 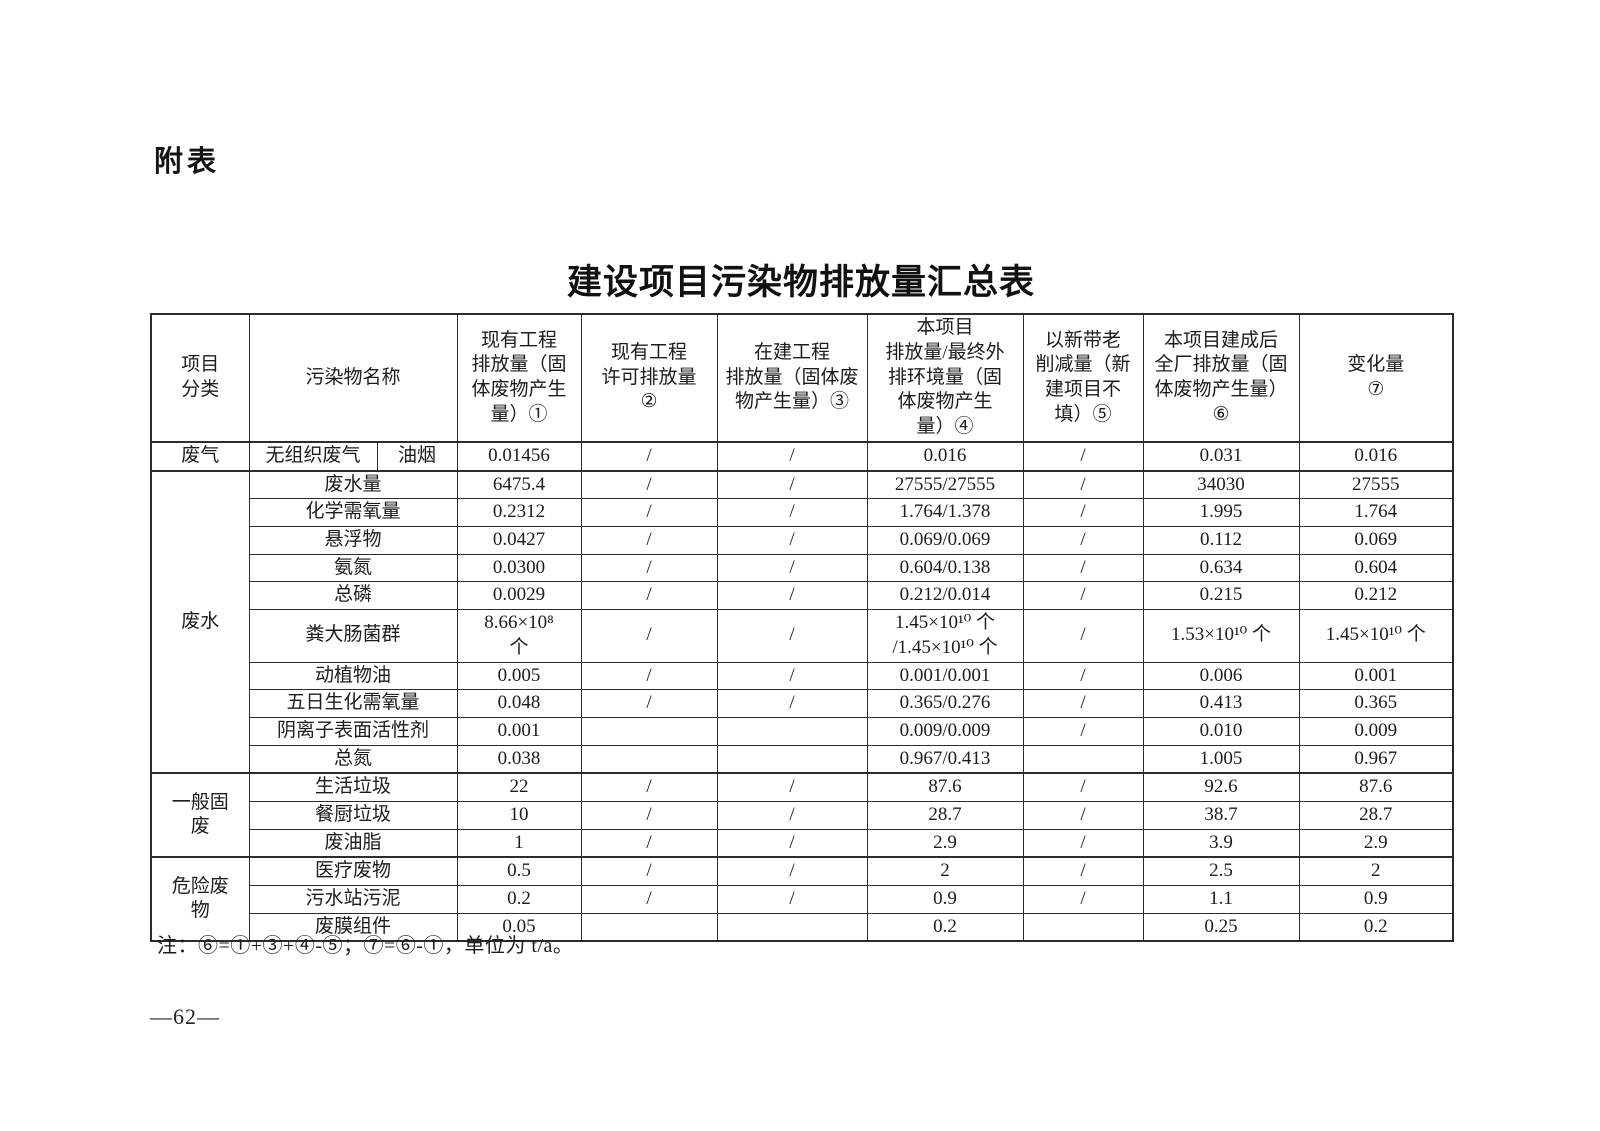 I want to click on value-cell: 0.413, so click(x=1221, y=703).